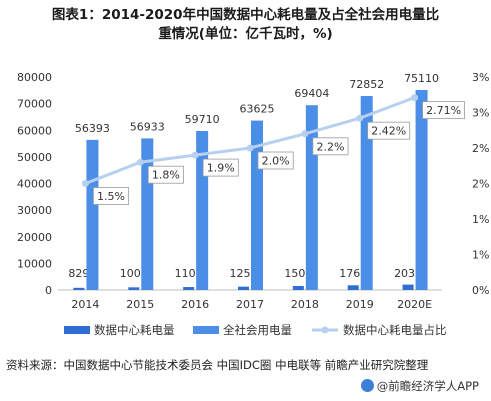  I want to click on y-left-tick-label: 30000, so click(34, 210).